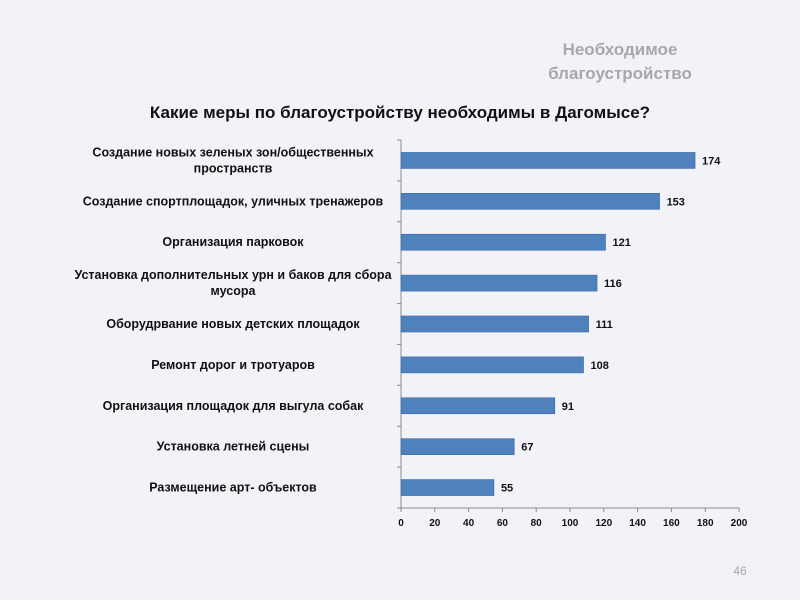 This screenshot has width=800, height=600. I want to click on x-tick-label: 20, so click(435, 523).